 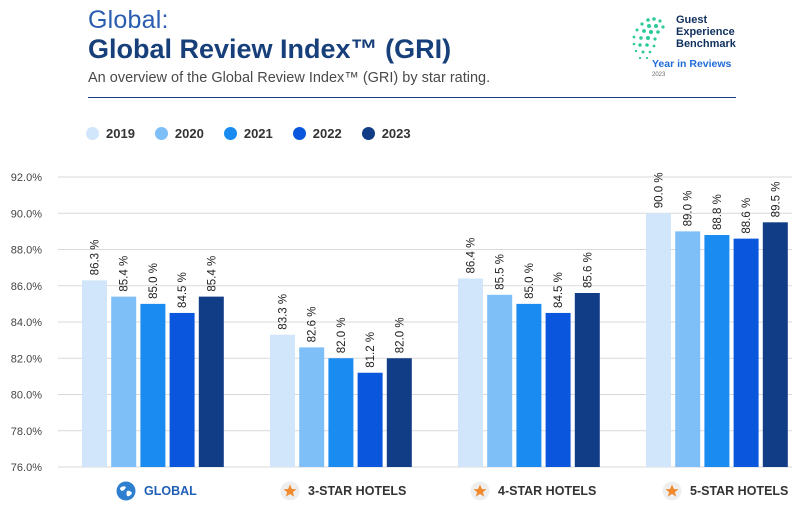 I want to click on category-label-5-star-hotels: 5-STAR HOTELS, so click(x=725, y=491).